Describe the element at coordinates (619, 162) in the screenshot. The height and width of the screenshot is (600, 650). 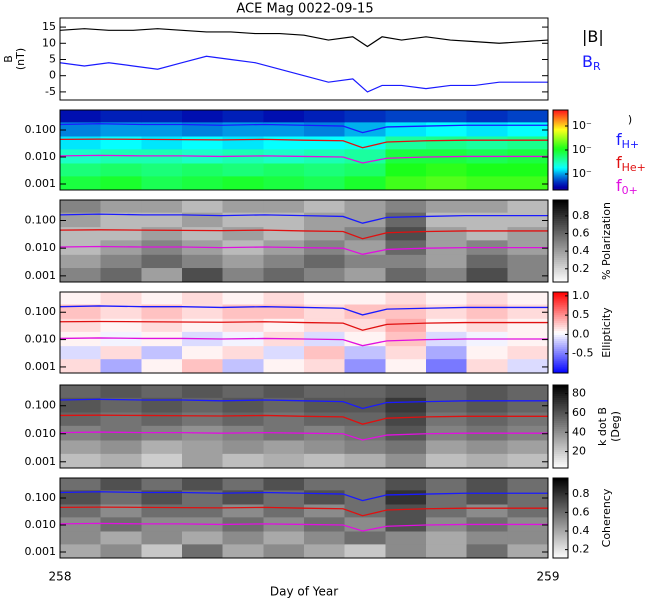
I see `legend-entry-text: f` at that location.